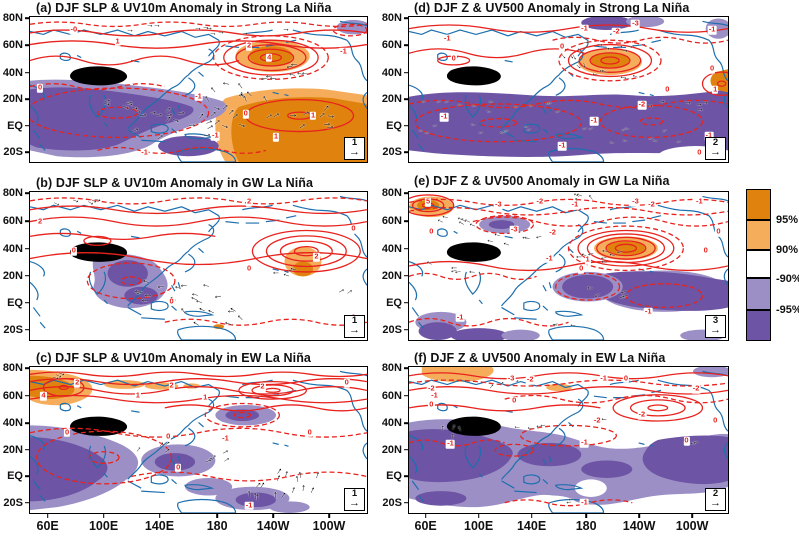 Image resolution: width=799 pixels, height=539 pixels. Describe the element at coordinates (772, 265) in the screenshot. I see `significance-colorbar: 95% 90% -90% -95%` at that location.